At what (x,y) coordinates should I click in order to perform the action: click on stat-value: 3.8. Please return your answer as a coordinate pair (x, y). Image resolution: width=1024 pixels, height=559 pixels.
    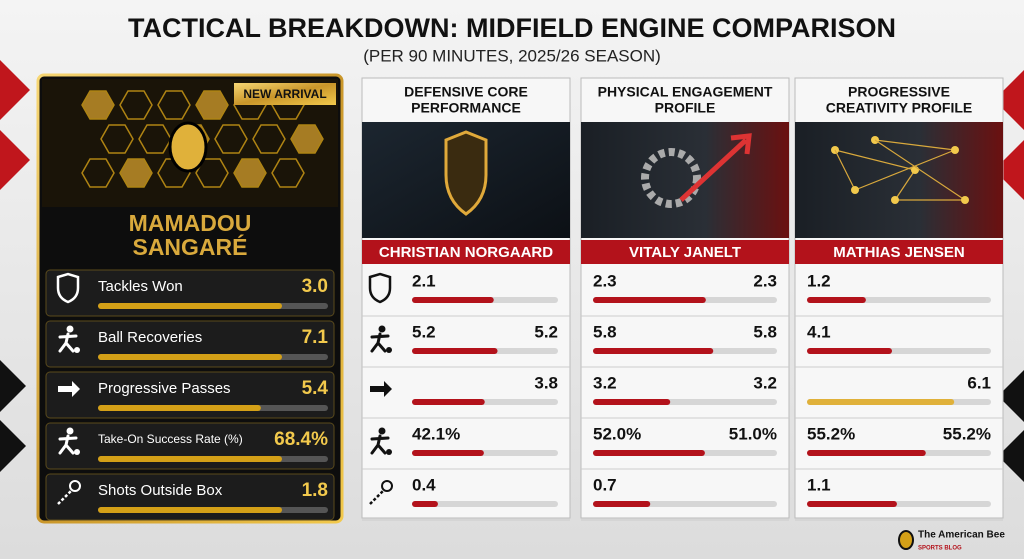
    Looking at the image, I should click on (546, 382).